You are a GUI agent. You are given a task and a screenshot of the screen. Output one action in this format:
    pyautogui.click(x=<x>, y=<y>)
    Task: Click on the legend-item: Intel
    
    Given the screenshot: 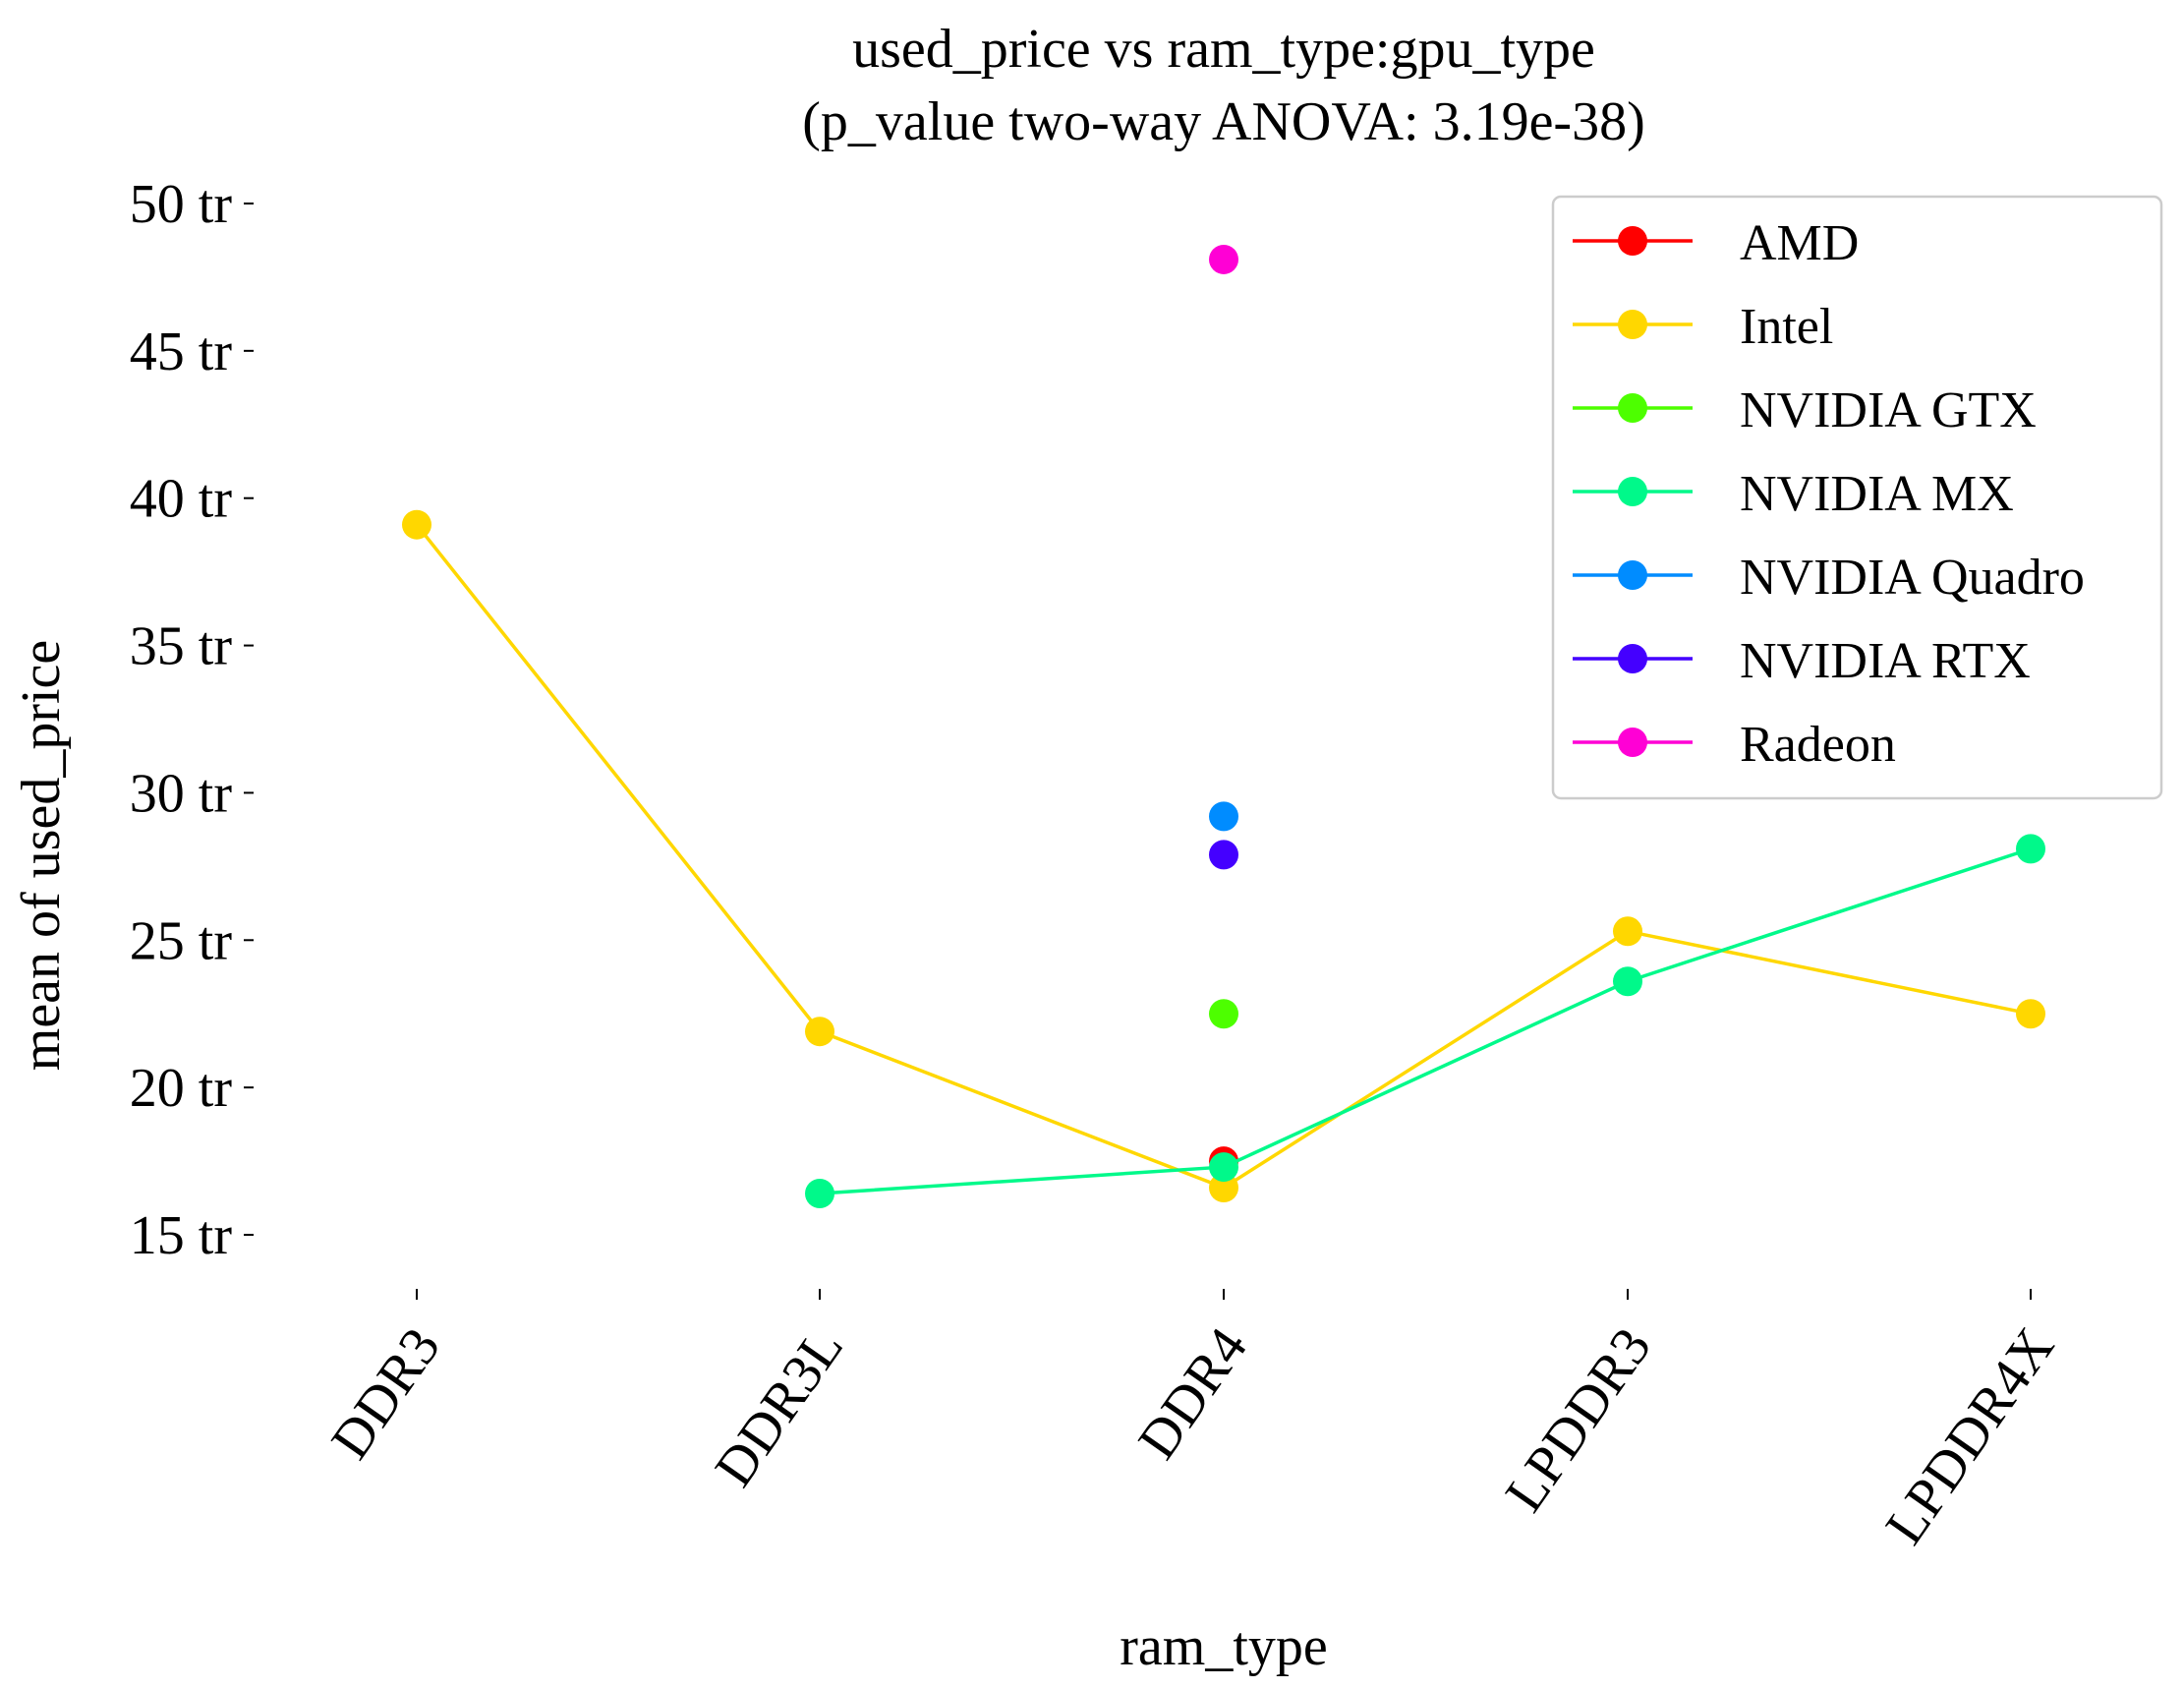 What is the action you would take?
    pyautogui.click(x=1703, y=327)
    